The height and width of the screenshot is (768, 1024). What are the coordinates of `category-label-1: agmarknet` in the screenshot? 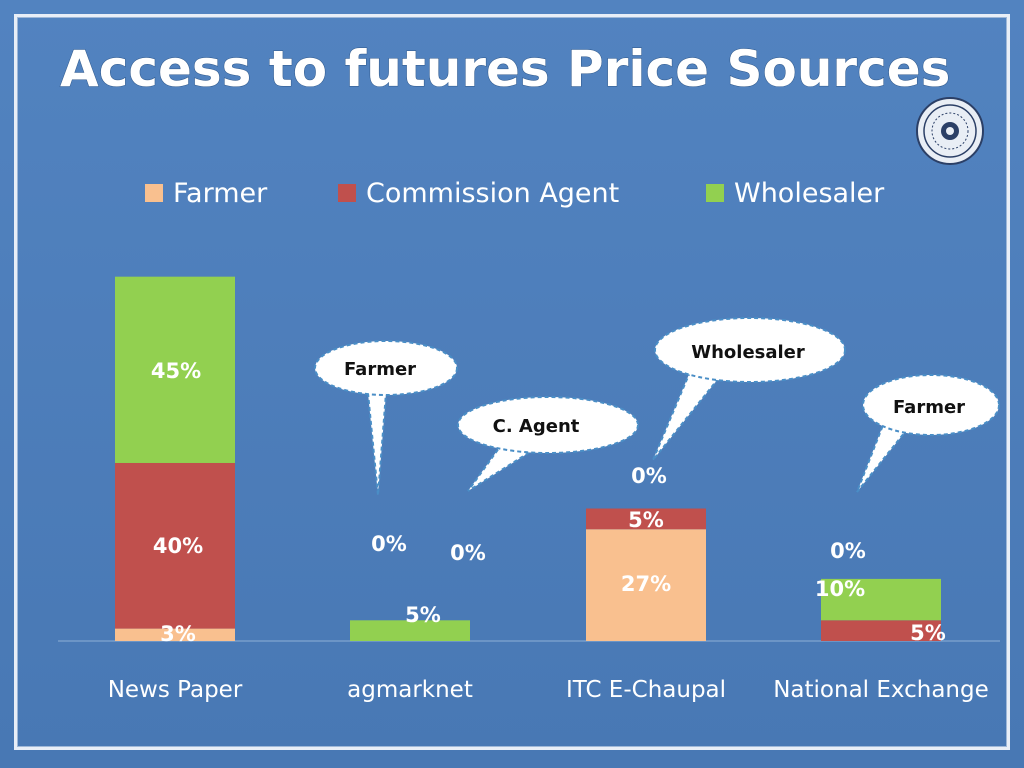 It's located at (410, 690).